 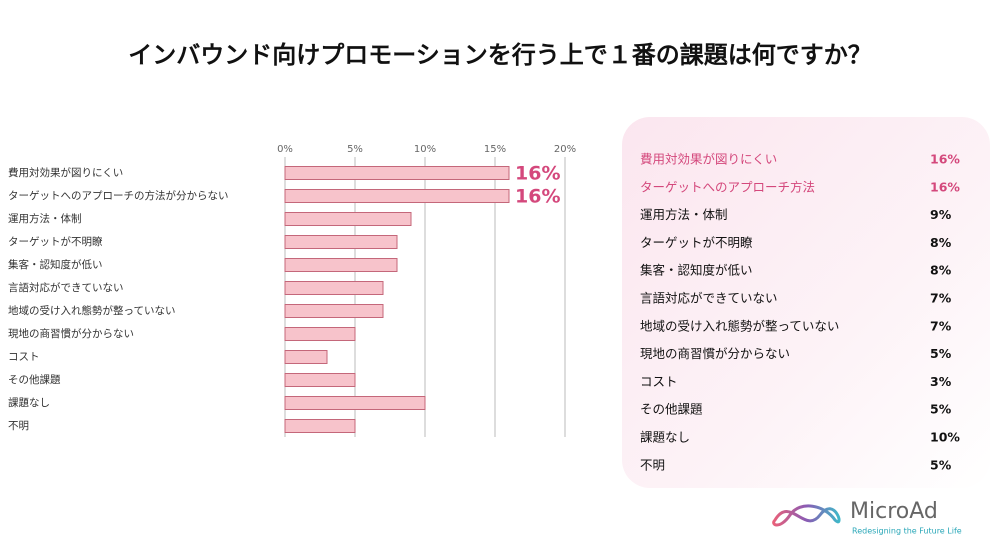 What do you see at coordinates (739, 325) in the screenshot?
I see `table-label: 地域の受け入れ態勢が整っていない` at bounding box center [739, 325].